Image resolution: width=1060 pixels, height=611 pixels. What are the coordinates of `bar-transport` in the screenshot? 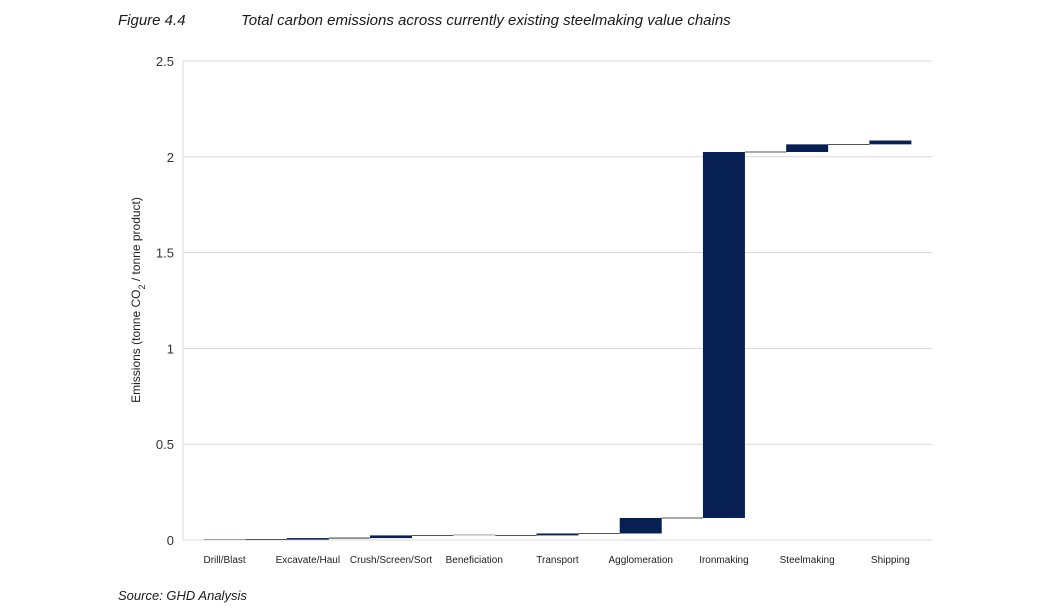 It's located at (557, 534).